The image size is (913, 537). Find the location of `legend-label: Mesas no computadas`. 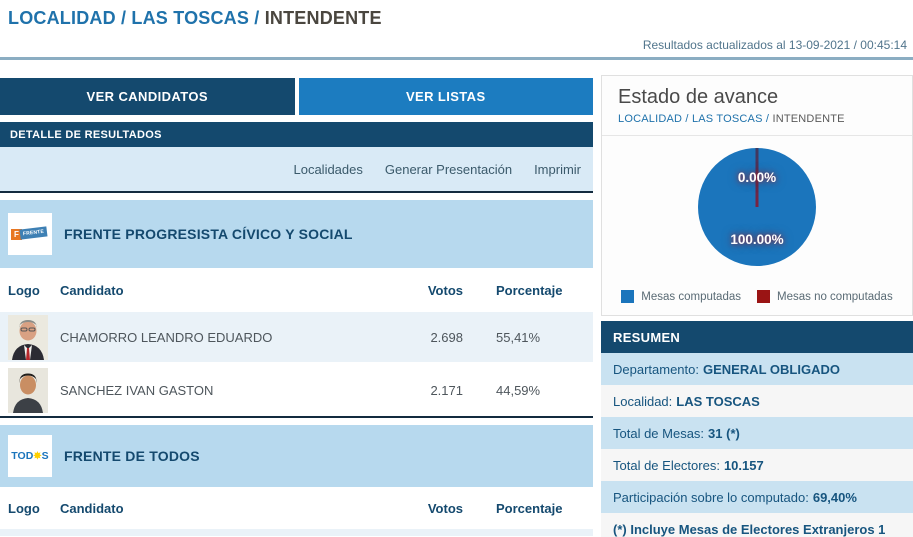

legend-label: Mesas no computadas is located at coordinates (835, 296).